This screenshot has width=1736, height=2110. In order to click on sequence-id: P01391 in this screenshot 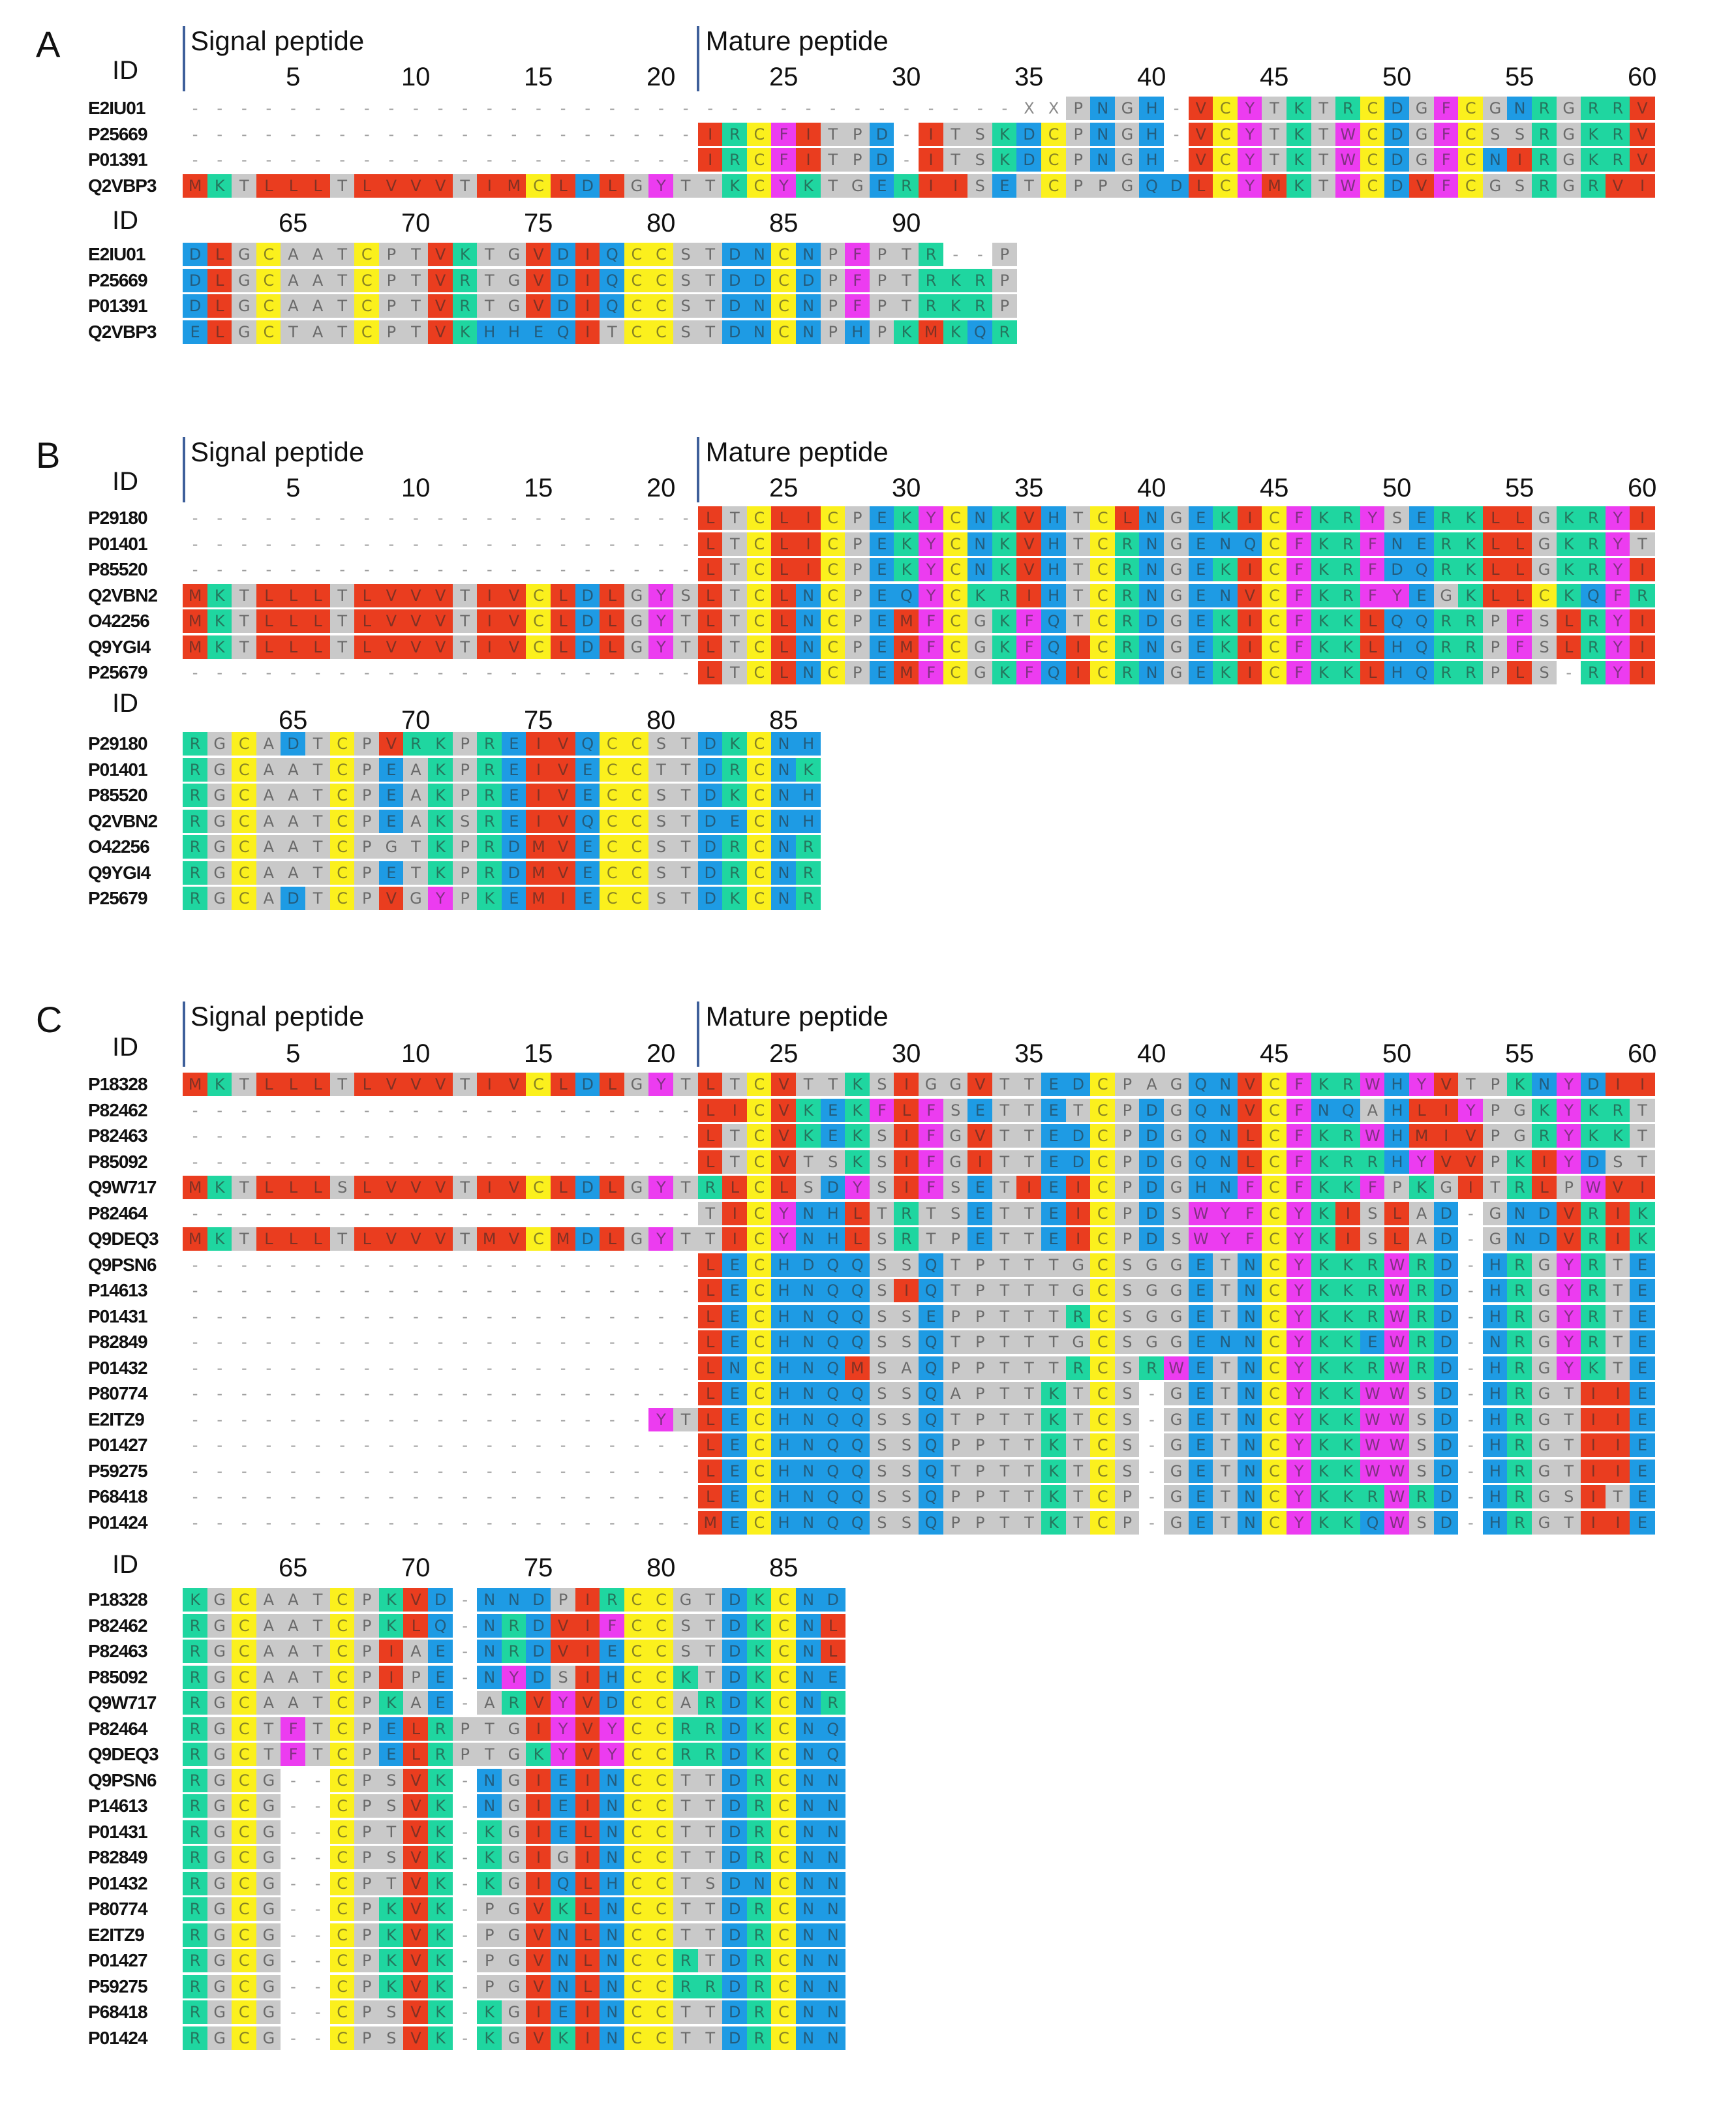, I will do `click(118, 159)`.